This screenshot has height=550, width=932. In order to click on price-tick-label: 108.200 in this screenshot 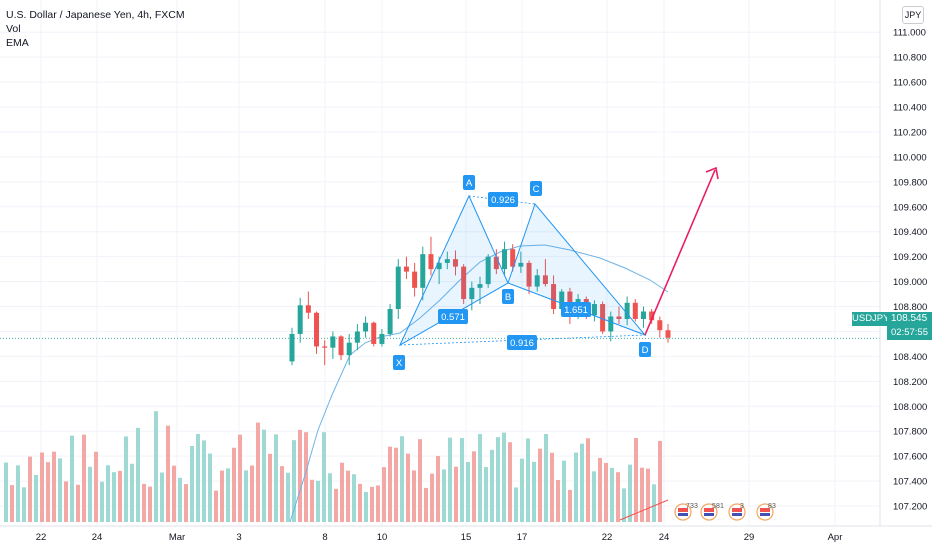, I will do `click(910, 382)`.